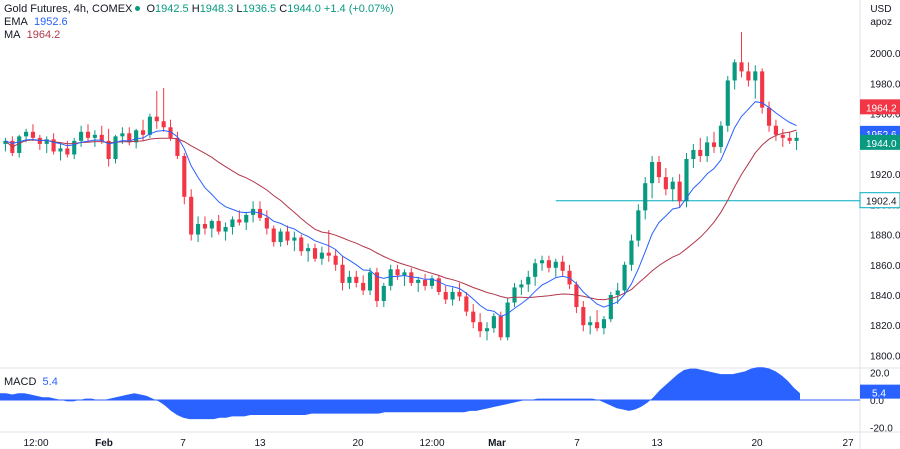  What do you see at coordinates (881, 108) in the screenshot?
I see `price-tag-label: 1964.2` at bounding box center [881, 108].